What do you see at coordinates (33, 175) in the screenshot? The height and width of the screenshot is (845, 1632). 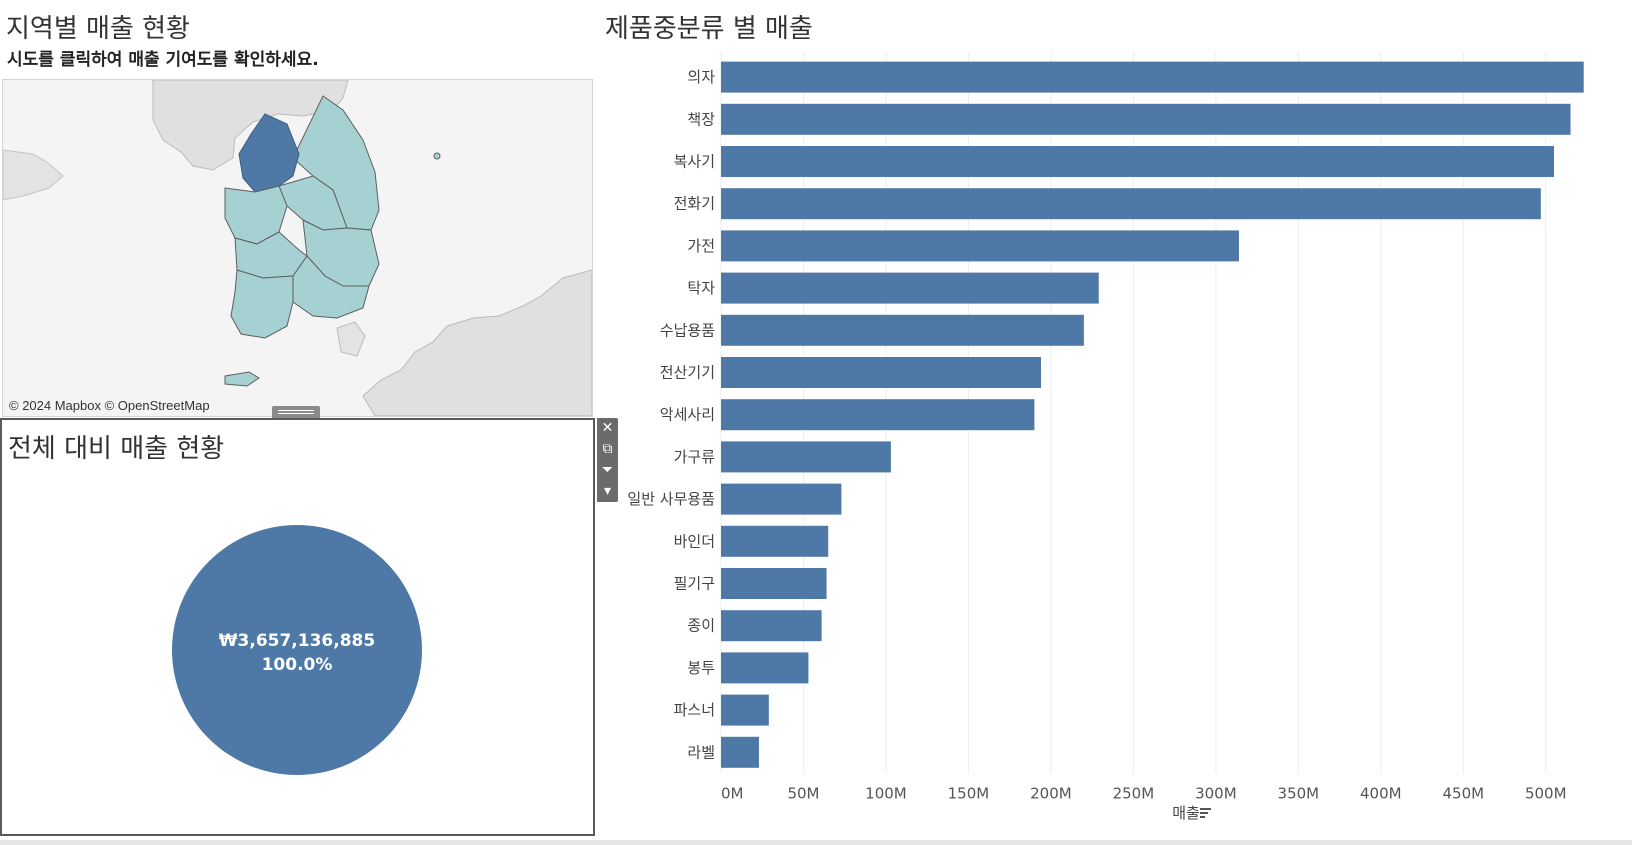 I see `land-china` at bounding box center [33, 175].